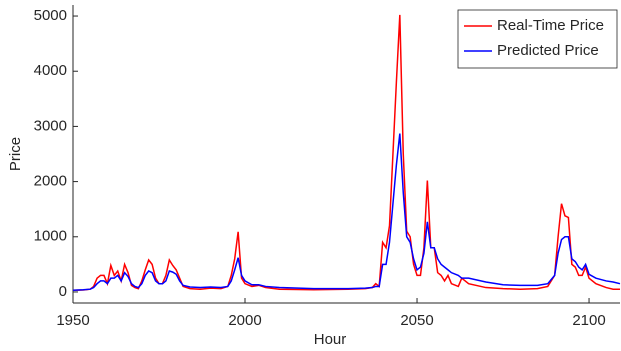 The image size is (621, 351). I want to click on x-tick-label: 2050, so click(416, 320).